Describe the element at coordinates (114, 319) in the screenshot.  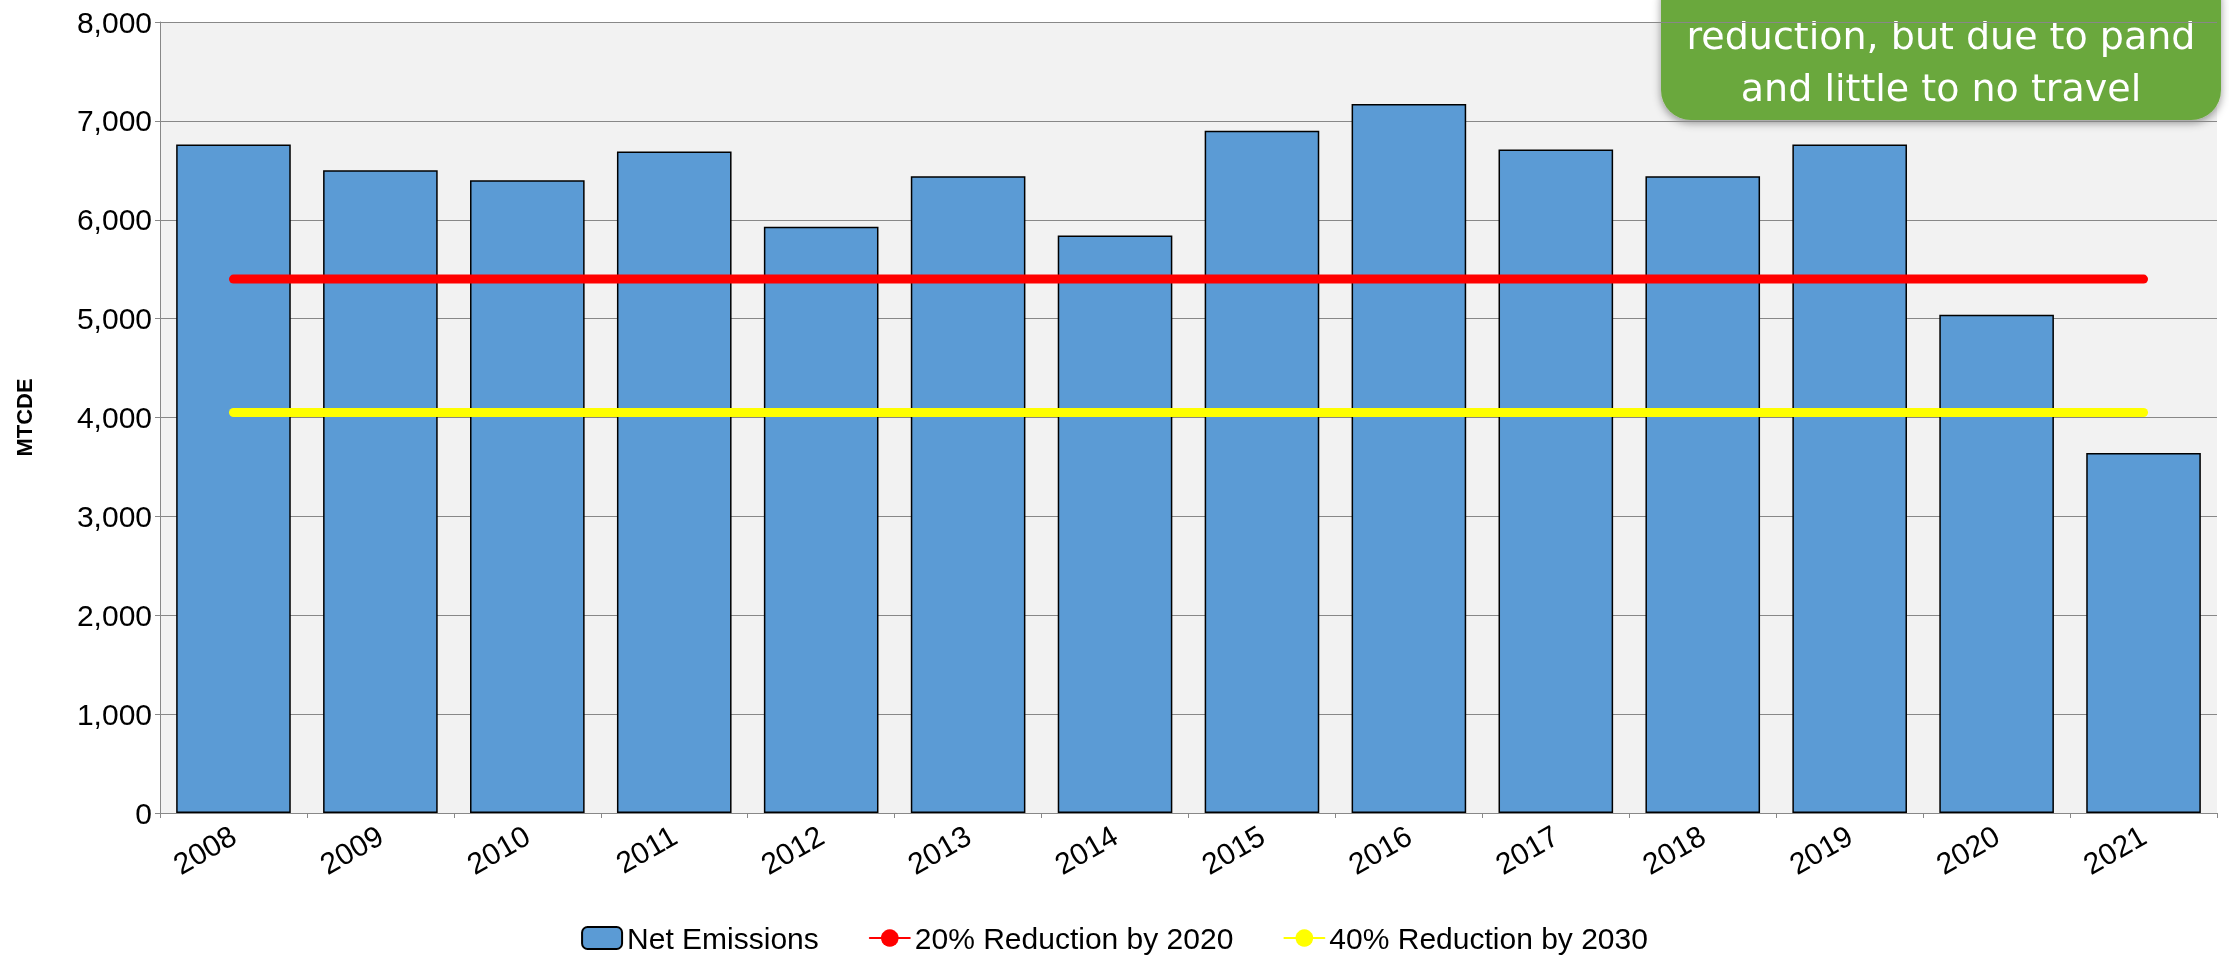
I see `y-tick-label: 5,000` at that location.